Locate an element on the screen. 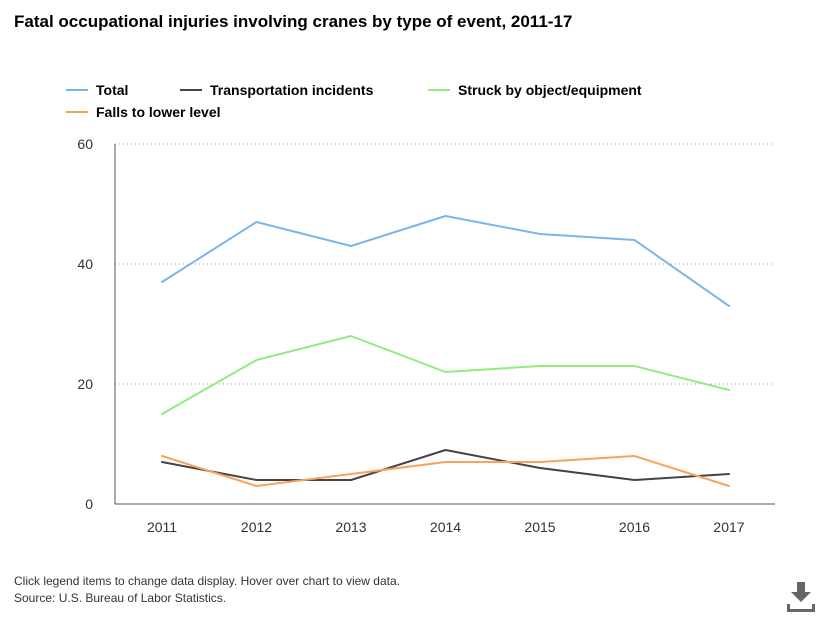 Image resolution: width=833 pixels, height=618 pixels. x-tick-label: 2015 is located at coordinates (539, 527).